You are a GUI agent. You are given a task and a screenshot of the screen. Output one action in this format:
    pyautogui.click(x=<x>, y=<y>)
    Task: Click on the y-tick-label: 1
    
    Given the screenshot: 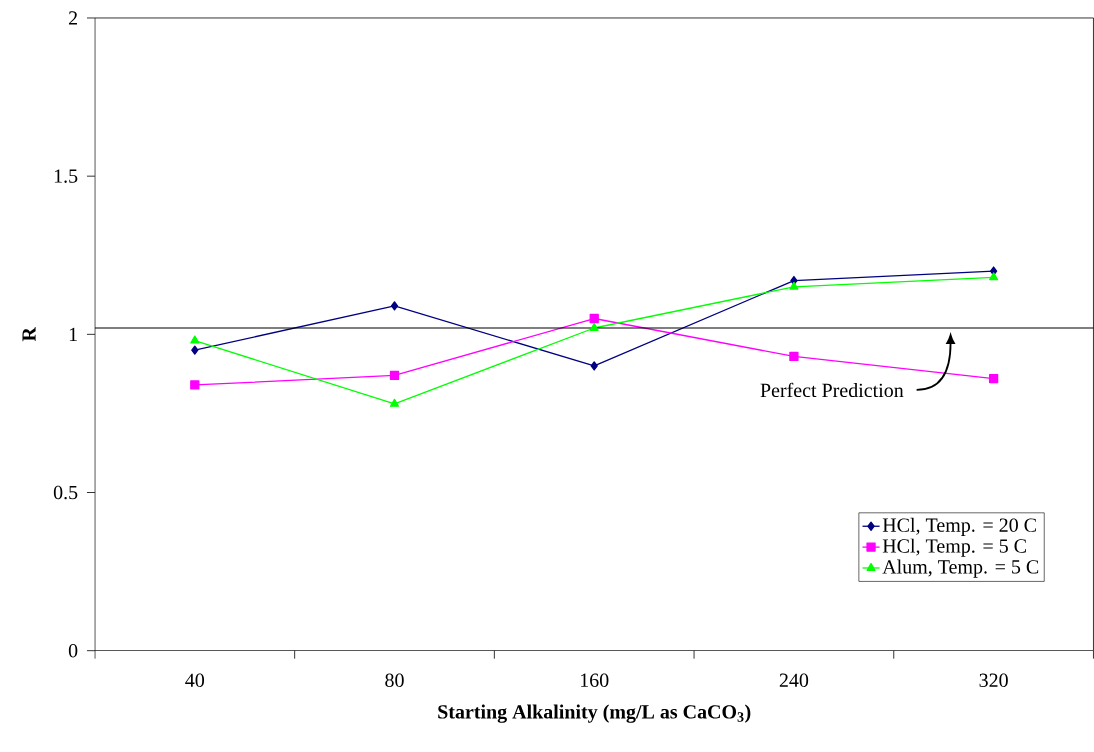 What is the action you would take?
    pyautogui.click(x=73, y=334)
    